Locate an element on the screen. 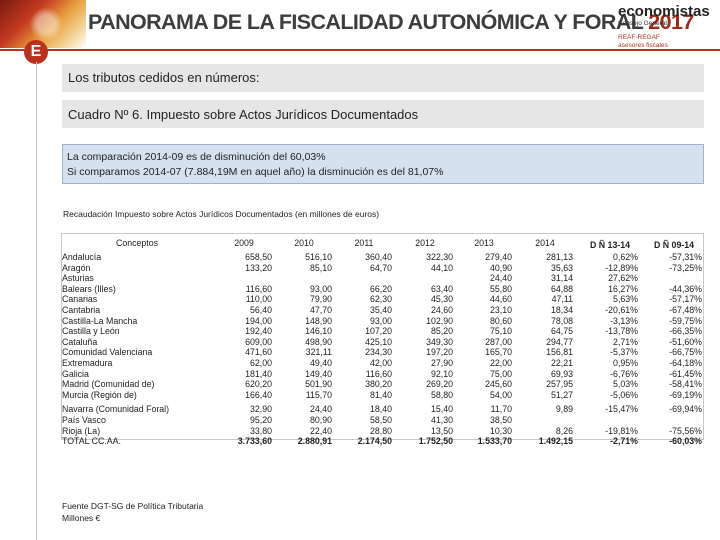  table-cell: 0,95% is located at coordinates (625, 363).